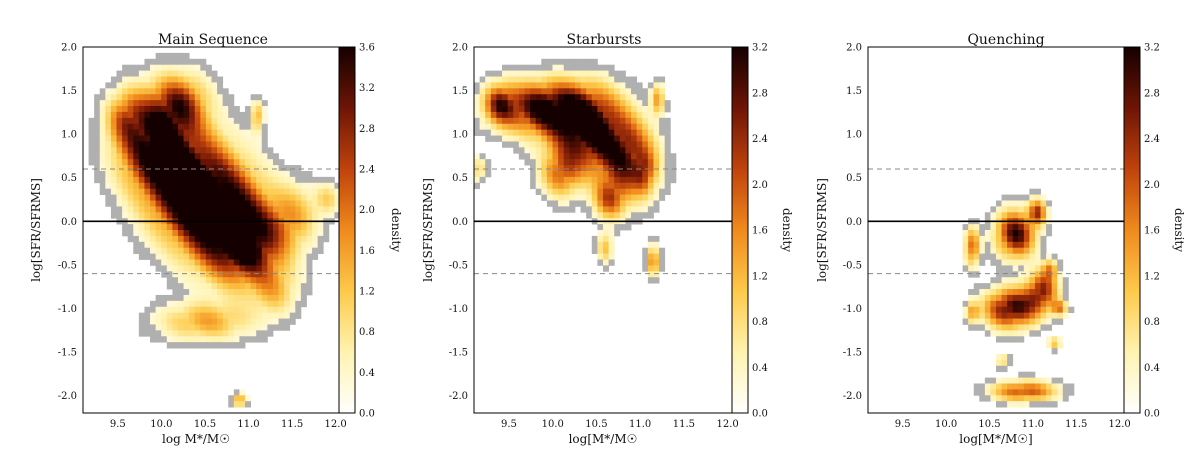  What do you see at coordinates (1152, 276) in the screenshot?
I see `colorbar-tick-label: 1.2` at bounding box center [1152, 276].